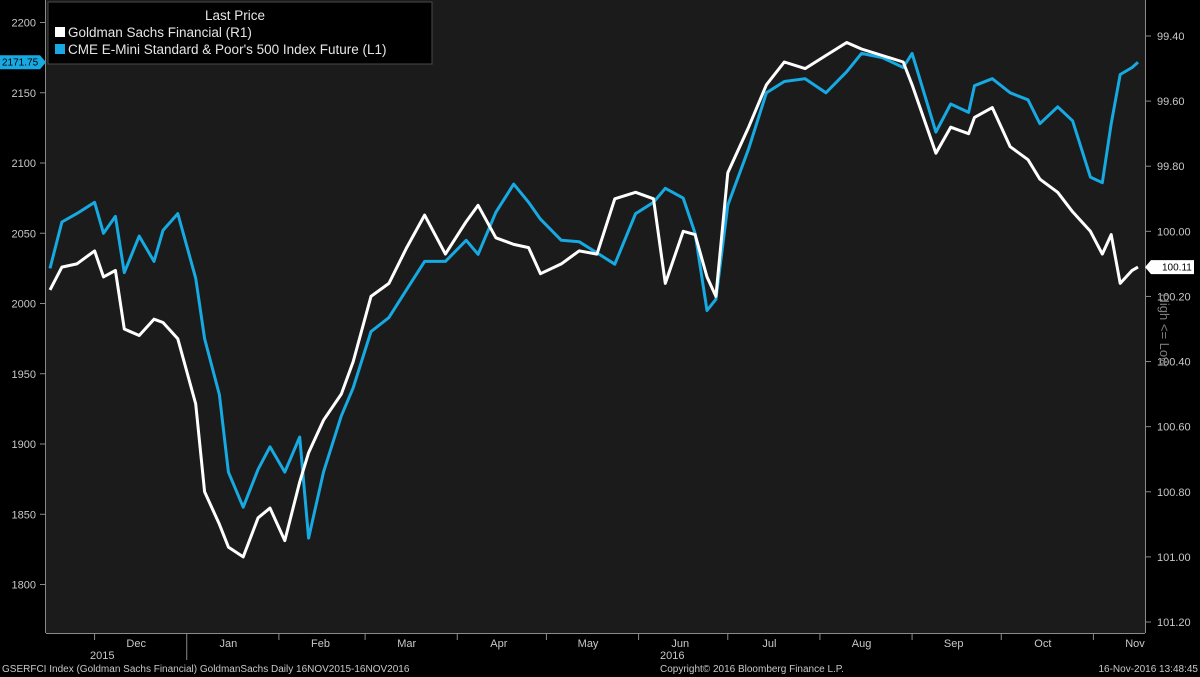  Describe the element at coordinates (160, 32) in the screenshot. I see `legend-entry-goldman: Goldman Sachs Financial (R1)` at that location.